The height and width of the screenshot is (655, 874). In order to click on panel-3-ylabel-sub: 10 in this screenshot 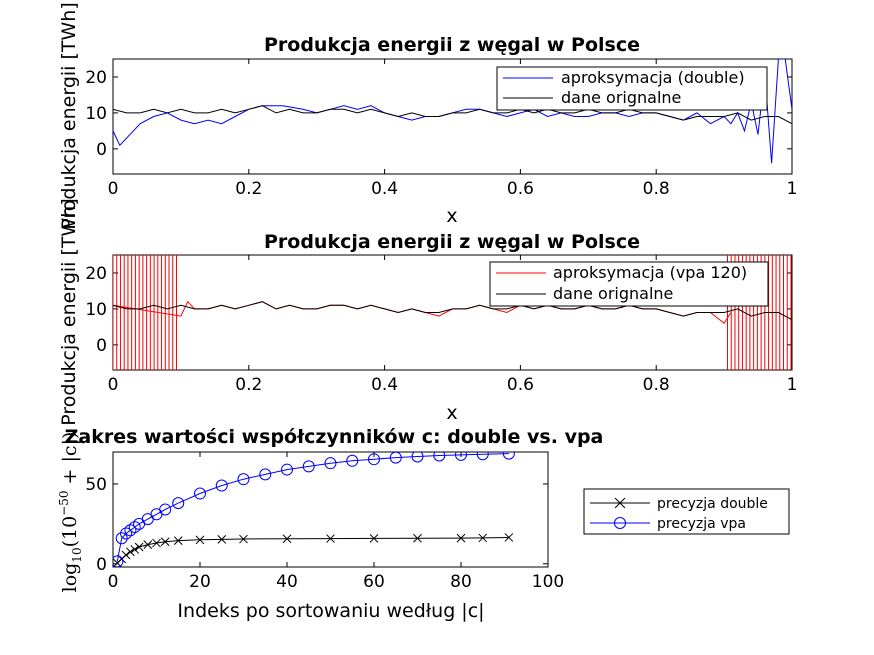, I will do `click(77, 554)`.